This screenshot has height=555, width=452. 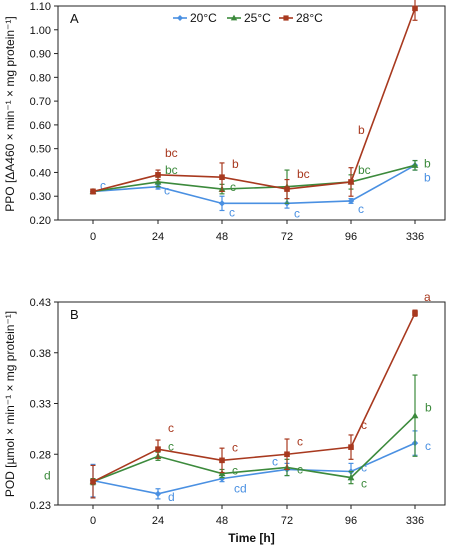 I want to click on panel-letter: B, so click(x=74, y=314).